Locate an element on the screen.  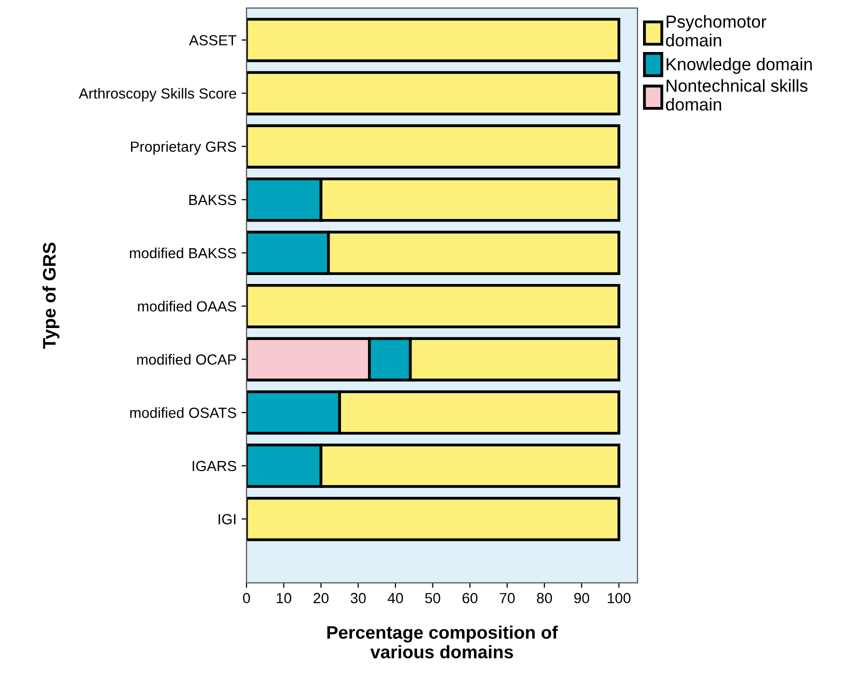
y-tick-label: Proprietary GRS is located at coordinates (183, 148).